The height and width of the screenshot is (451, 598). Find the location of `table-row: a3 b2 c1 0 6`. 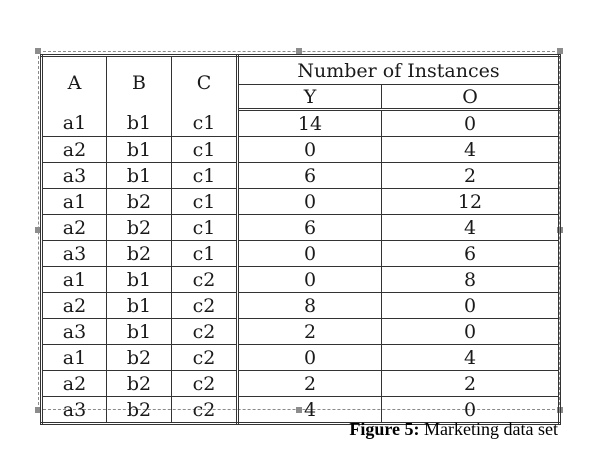

table-row: a3 b2 c1 0 6 is located at coordinates (300, 253).